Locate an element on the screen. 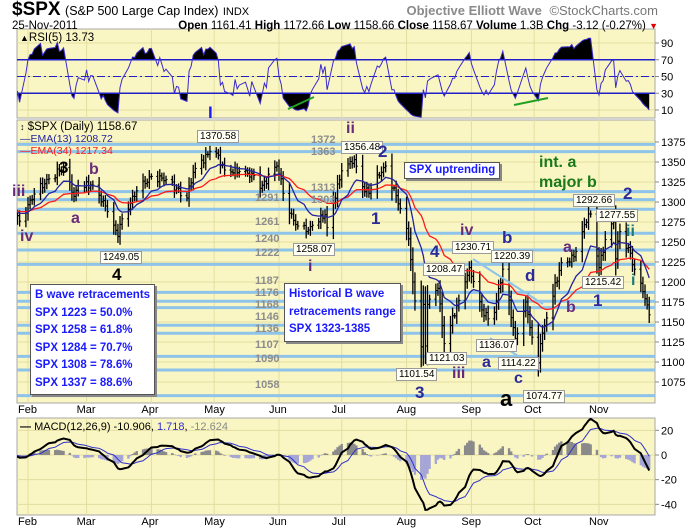 The width and height of the screenshot is (700, 530). price-label: 1215.42 is located at coordinates (603, 282).